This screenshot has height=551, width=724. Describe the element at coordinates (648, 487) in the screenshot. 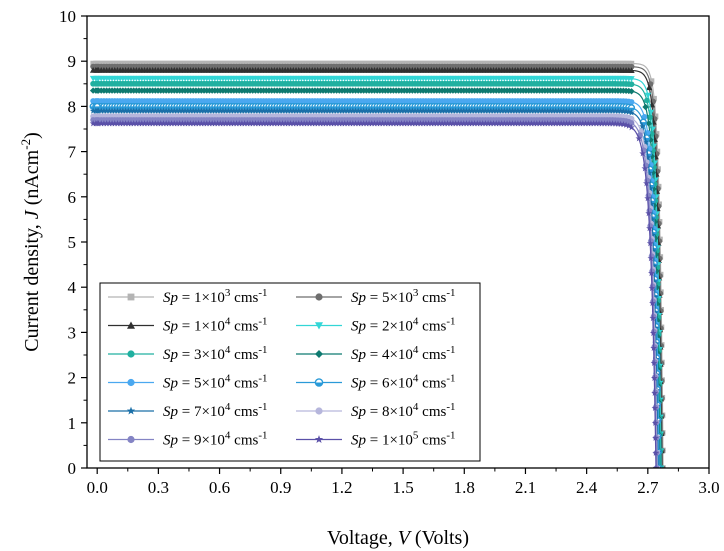

I see `x-tick-label: 2.7` at that location.